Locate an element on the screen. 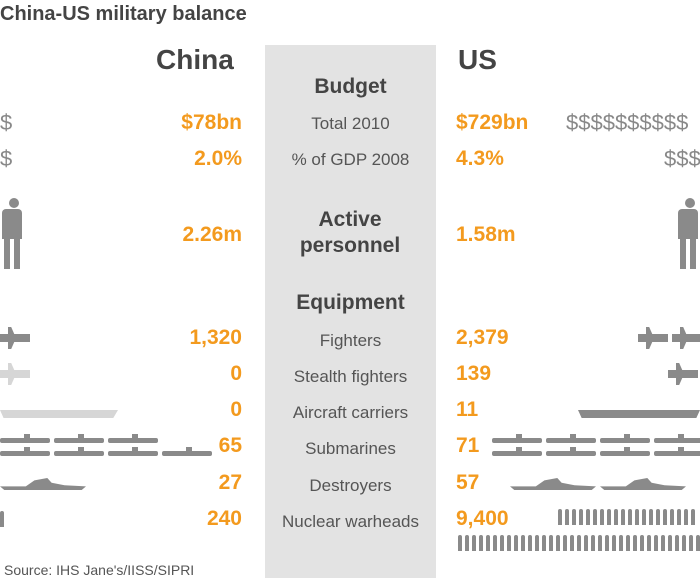 This screenshot has height=578, width=700. china-personnel-value: 2.26m is located at coordinates (212, 234).